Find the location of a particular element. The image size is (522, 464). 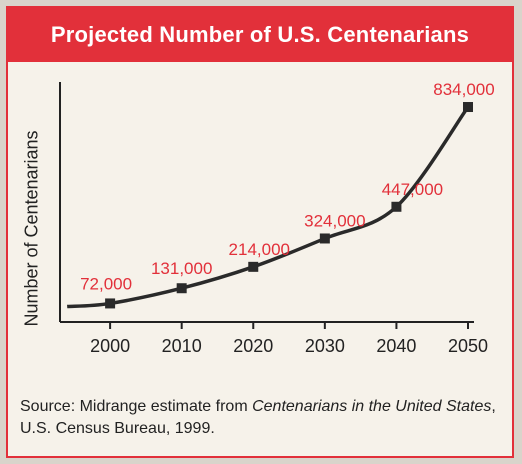

x-tick-label: 2020 is located at coordinates (253, 346).